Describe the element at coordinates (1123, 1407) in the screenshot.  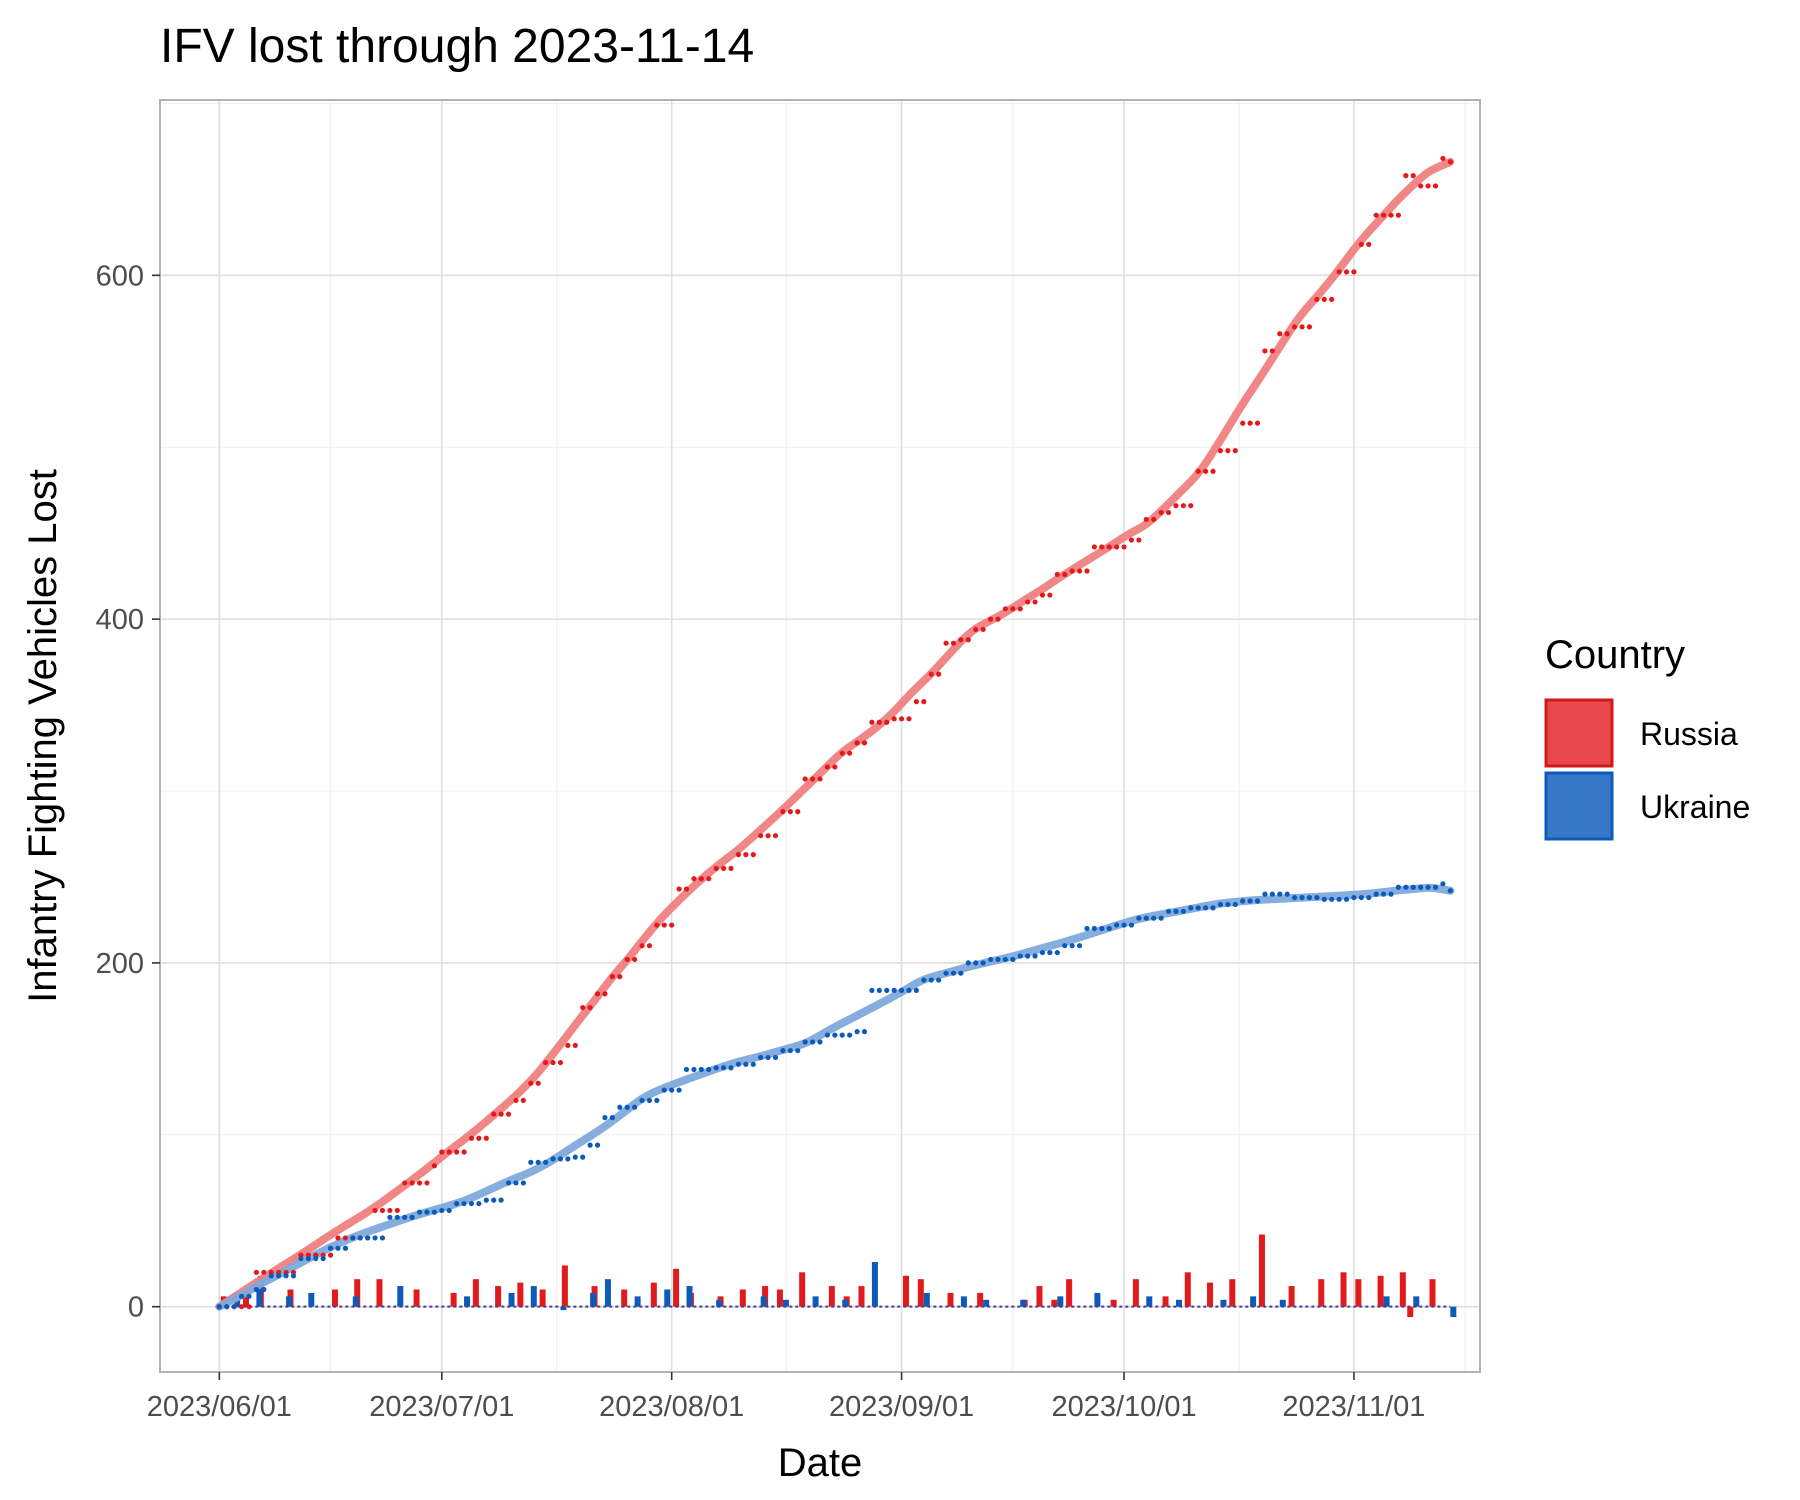
I see `x-tick-label: 2023/10/01` at that location.